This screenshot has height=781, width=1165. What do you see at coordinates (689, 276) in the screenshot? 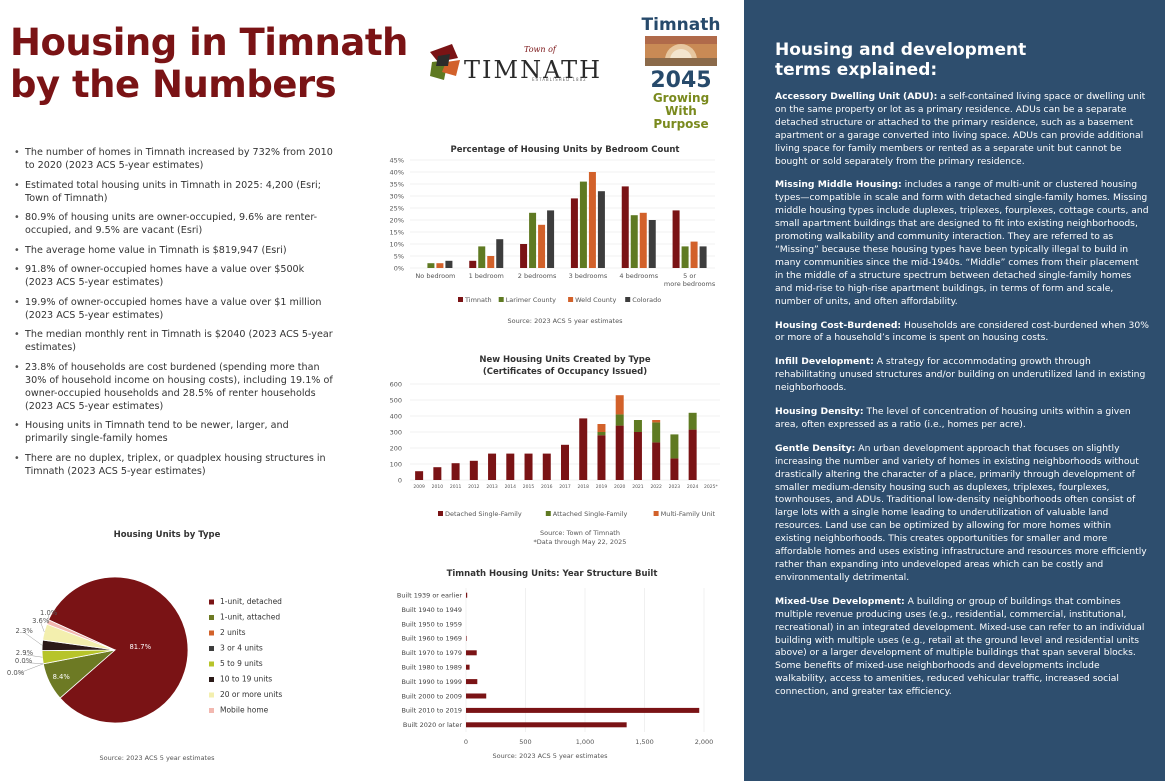
I see `x-tick-label: 5 or` at bounding box center [689, 276].